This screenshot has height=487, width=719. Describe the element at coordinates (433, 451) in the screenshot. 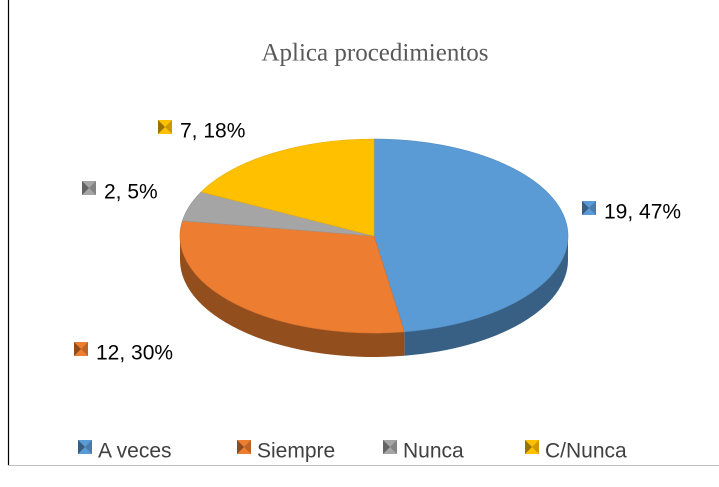

I see `legend-label: Nunca` at that location.